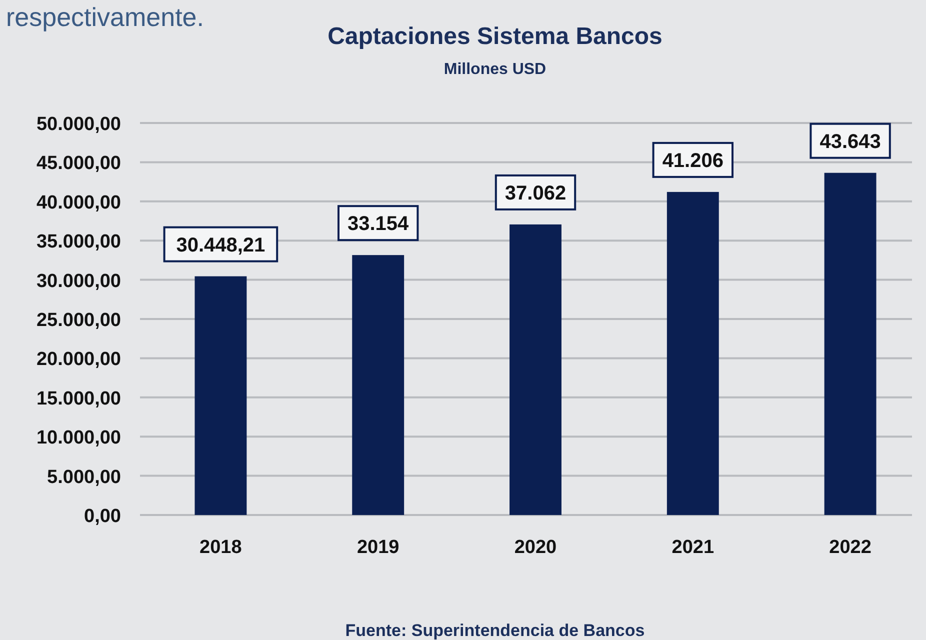 This screenshot has height=640, width=926. Describe the element at coordinates (495, 69) in the screenshot. I see `chart-subtitle: Millones USD` at that location.